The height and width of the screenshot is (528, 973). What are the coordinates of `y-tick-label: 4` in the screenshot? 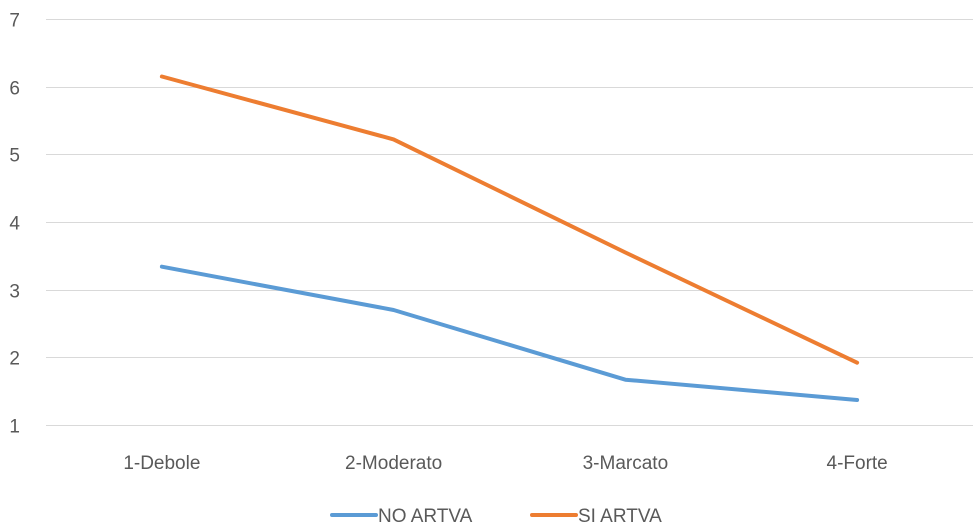 It's located at (14, 224).